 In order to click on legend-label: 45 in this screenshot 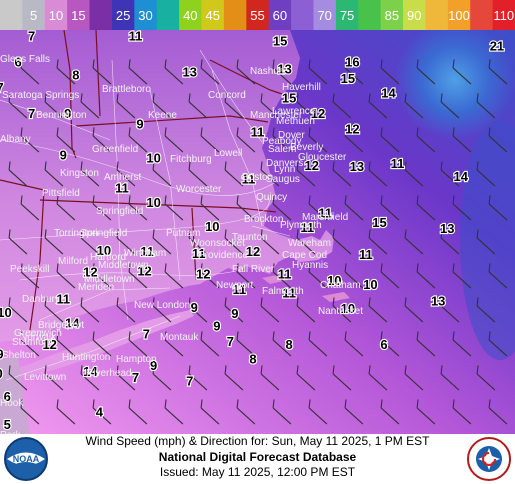, I will do `click(212, 15)`.